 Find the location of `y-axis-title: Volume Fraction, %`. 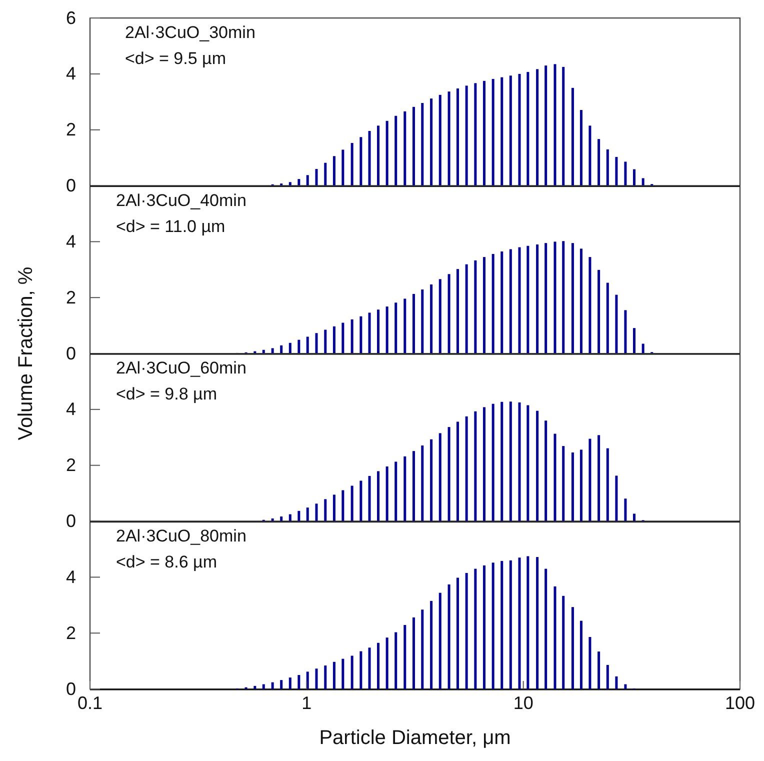

y-axis-title: Volume Fraction, % is located at coordinates (26, 353).